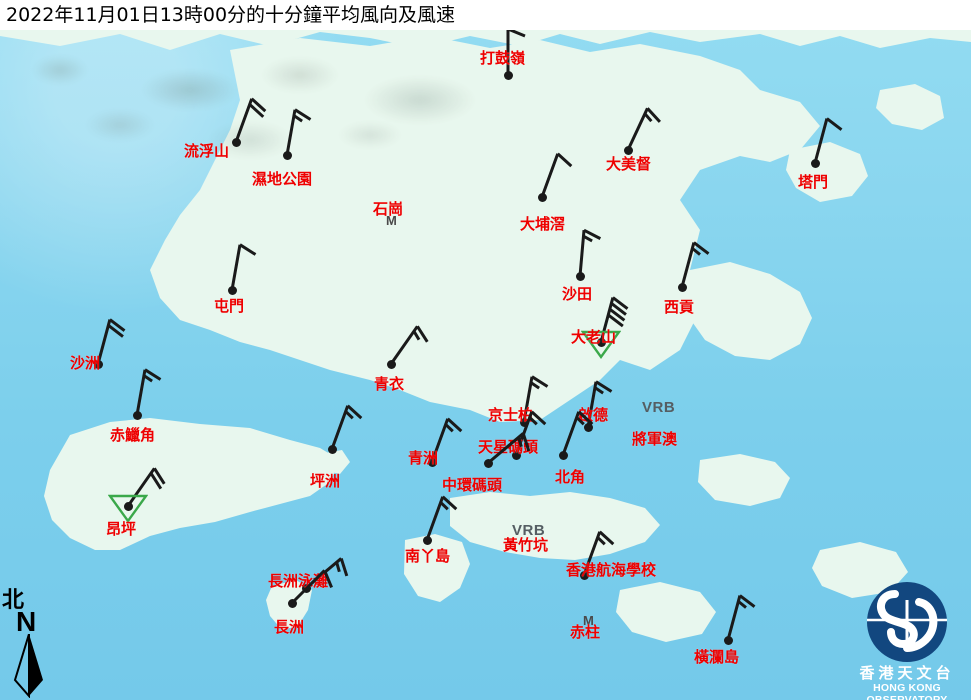 The width and height of the screenshot is (971, 700). What do you see at coordinates (229, 306) in the screenshot?
I see `station-label: 屯門` at bounding box center [229, 306].